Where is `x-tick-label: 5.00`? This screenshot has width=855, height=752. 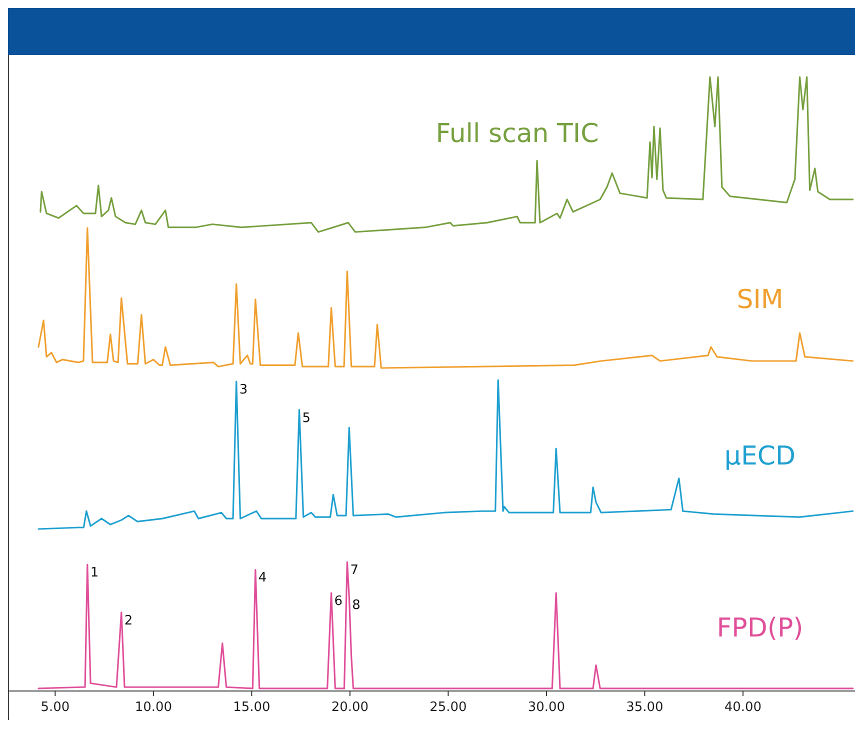 x-tick-label: 5.00 is located at coordinates (55, 707).